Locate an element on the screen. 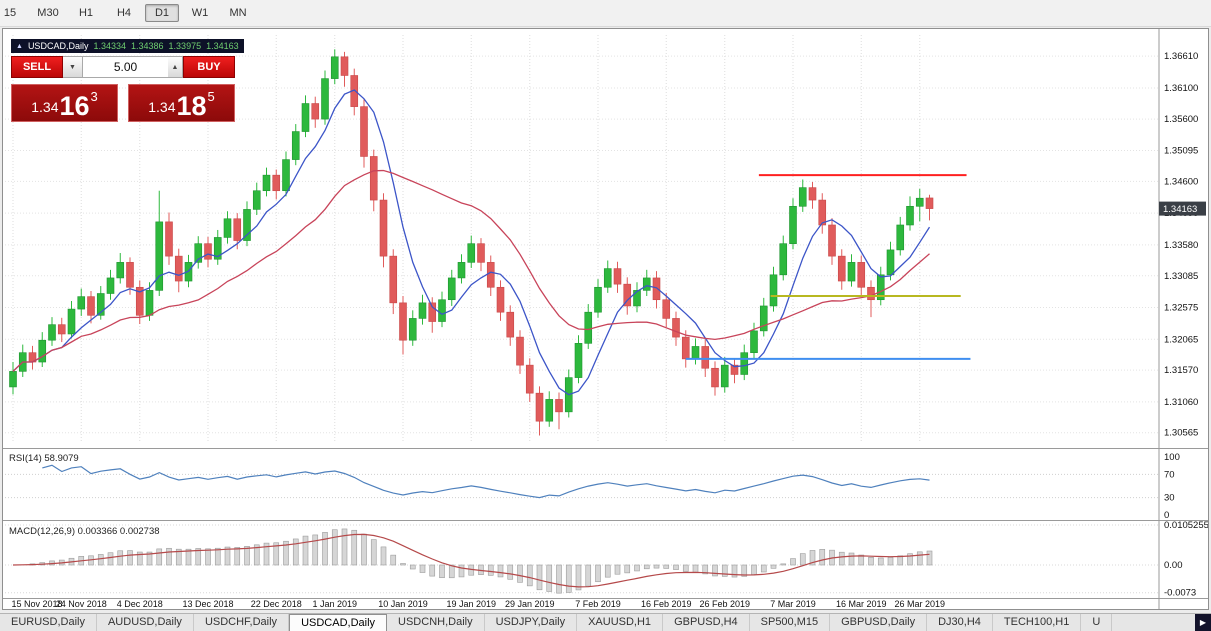 This screenshot has width=1211, height=631. price-axis-label: 1.35095 is located at coordinates (1181, 151).